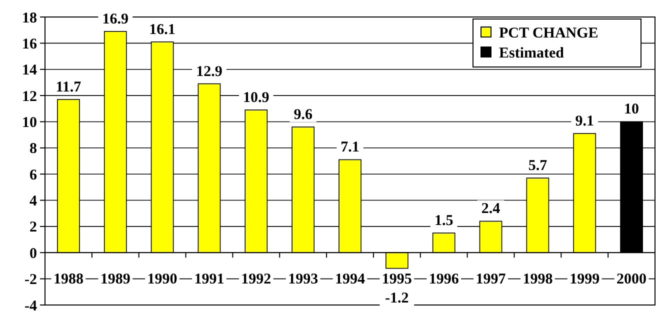  Describe the element at coordinates (491, 209) in the screenshot. I see `data-label: 2.4` at that location.